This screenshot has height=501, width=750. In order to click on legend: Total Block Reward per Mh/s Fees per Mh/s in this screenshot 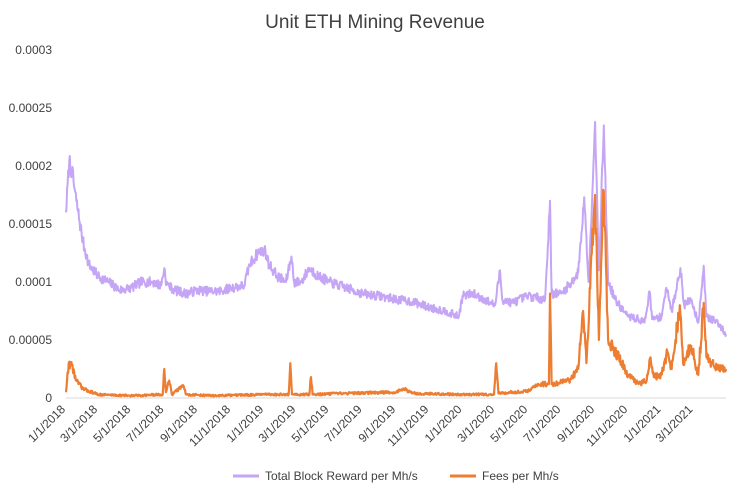, I will do `click(396, 476)`.